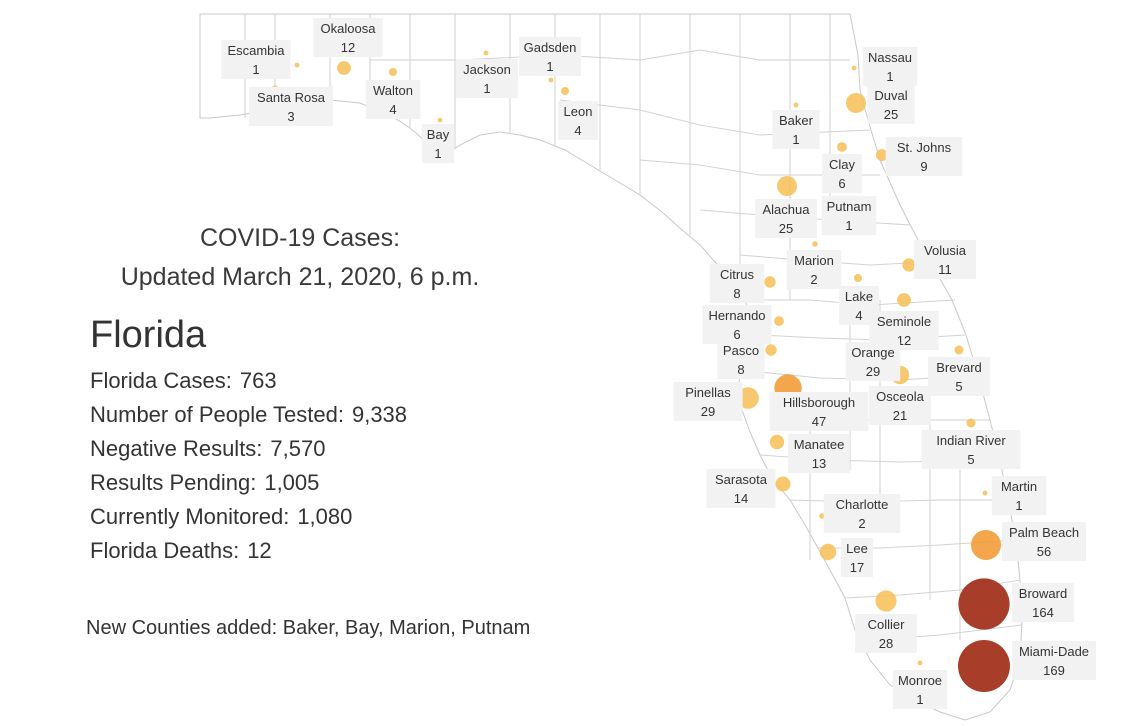  Describe the element at coordinates (783, 484) in the screenshot. I see `case-circle-sarasota` at that location.